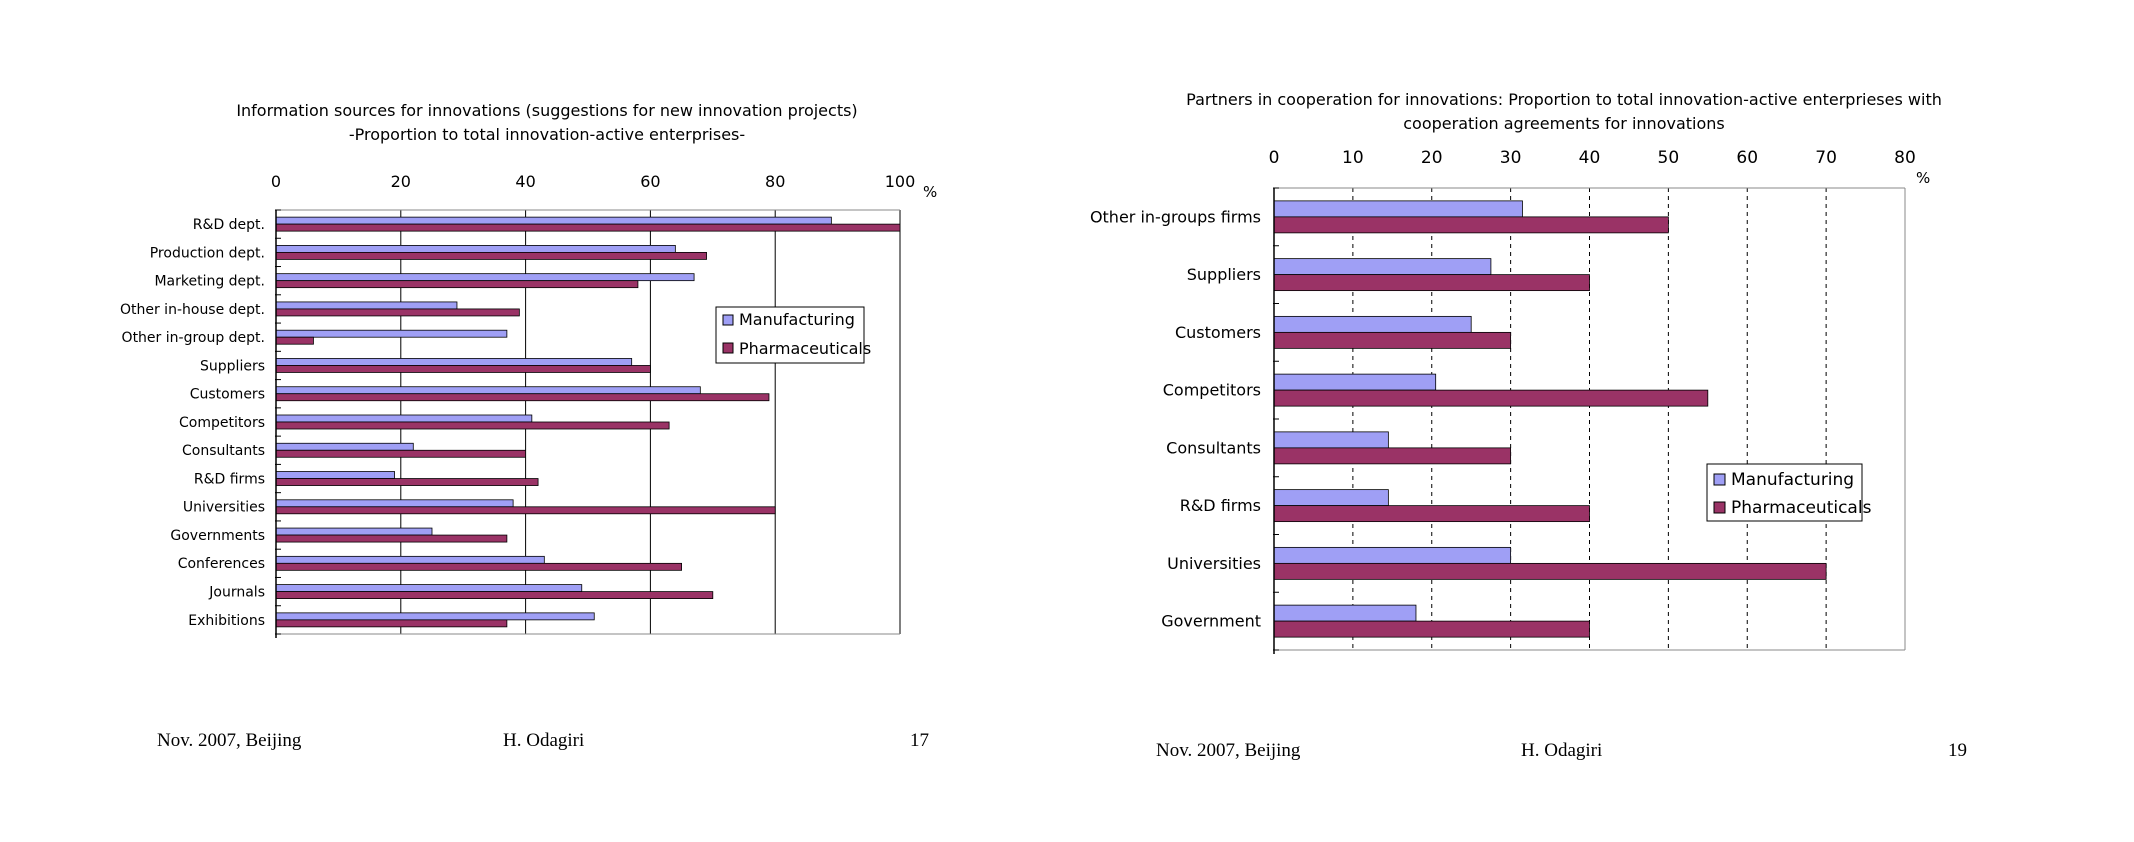  Describe the element at coordinates (1669, 158) in the screenshot. I see `x-tick-label: 50` at that location.